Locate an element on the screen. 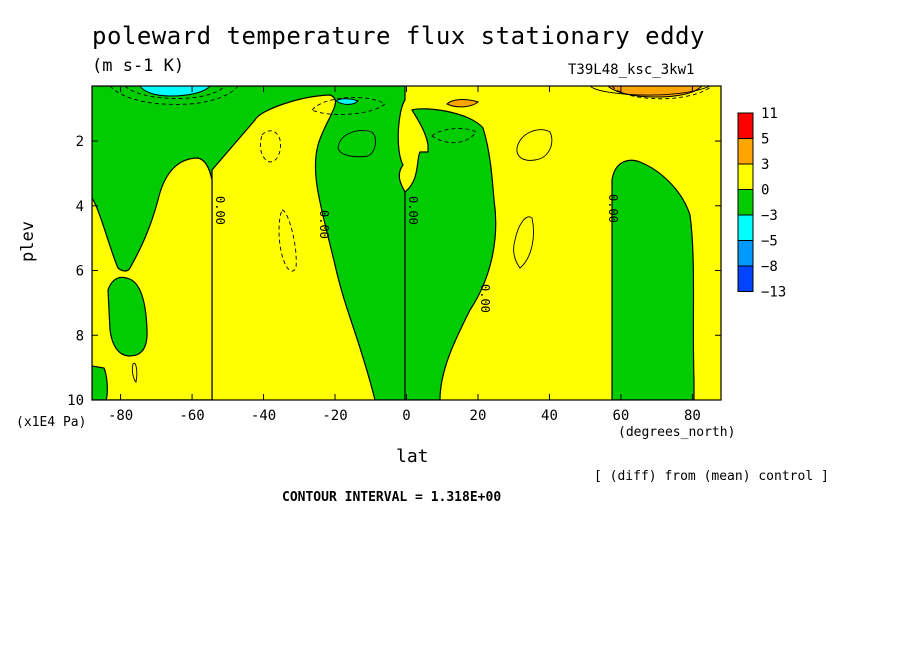 This screenshot has height=654, width=904. y-tick-label: 4 is located at coordinates (80, 207).